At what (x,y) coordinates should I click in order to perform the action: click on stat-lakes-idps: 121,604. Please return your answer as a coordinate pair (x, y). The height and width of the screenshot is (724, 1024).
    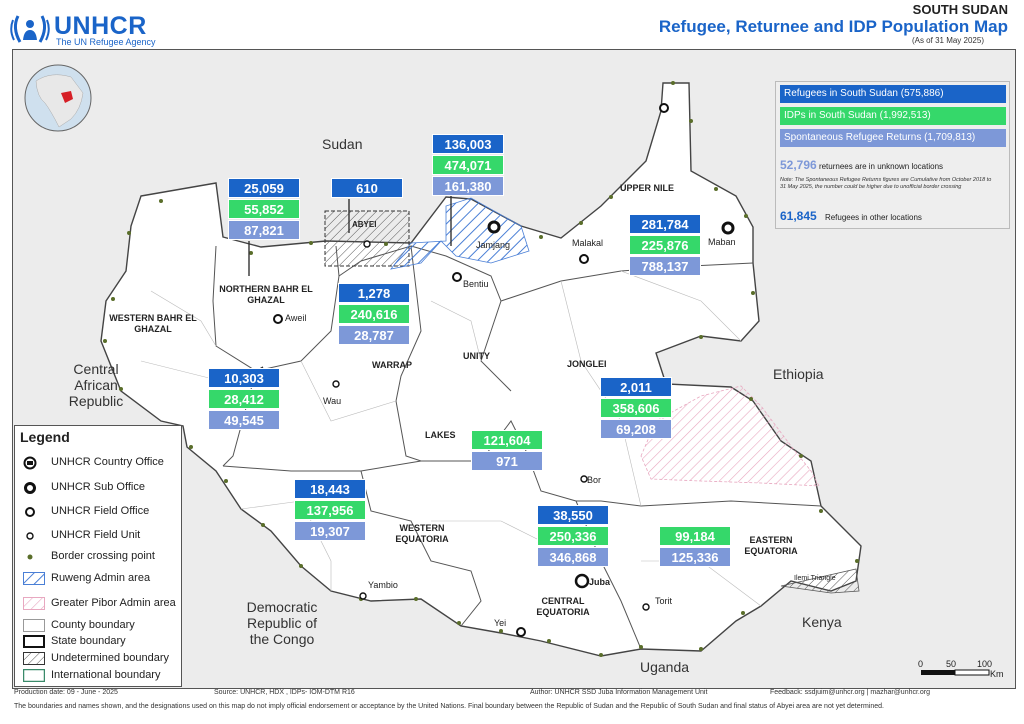
    Looking at the image, I should click on (507, 440).